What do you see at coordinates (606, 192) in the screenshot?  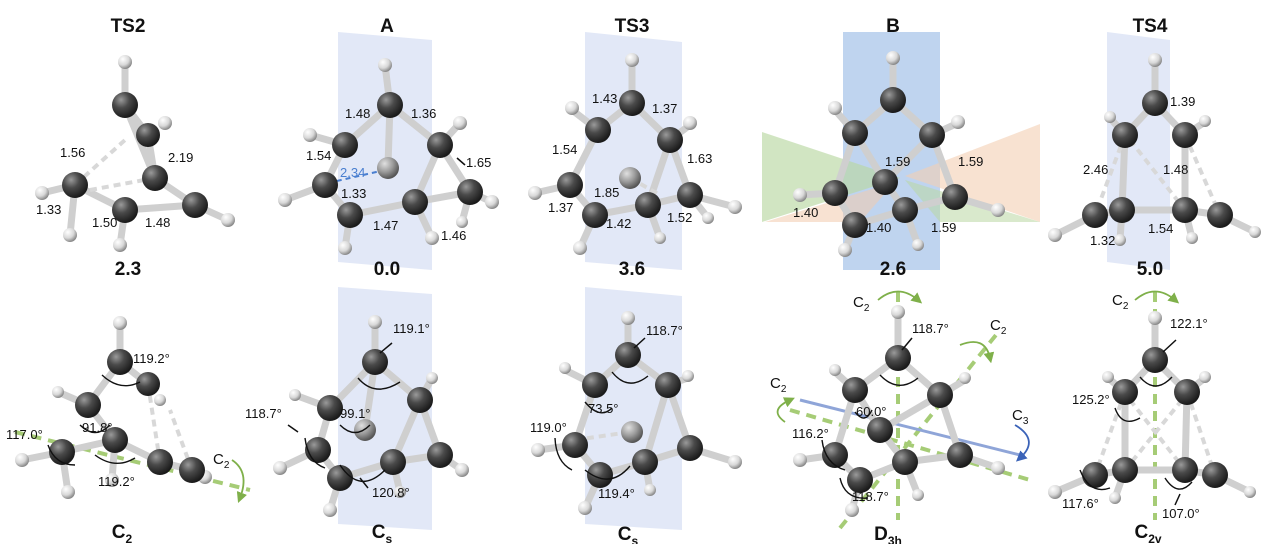 I see `bond-label: 1.85` at bounding box center [606, 192].